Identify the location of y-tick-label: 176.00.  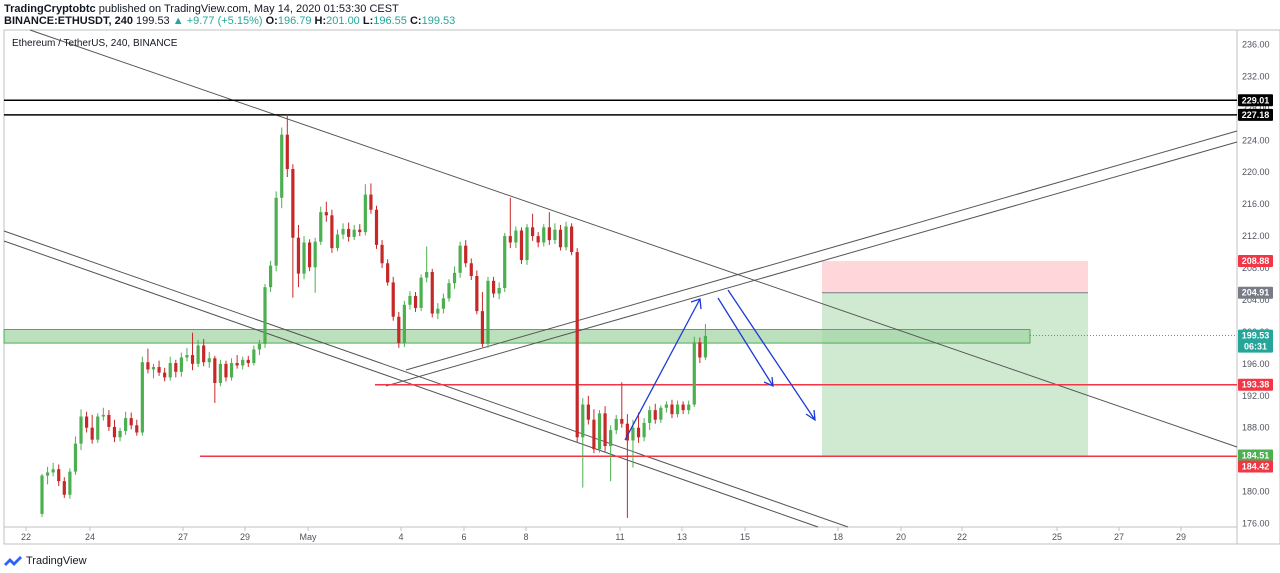
(1256, 524).